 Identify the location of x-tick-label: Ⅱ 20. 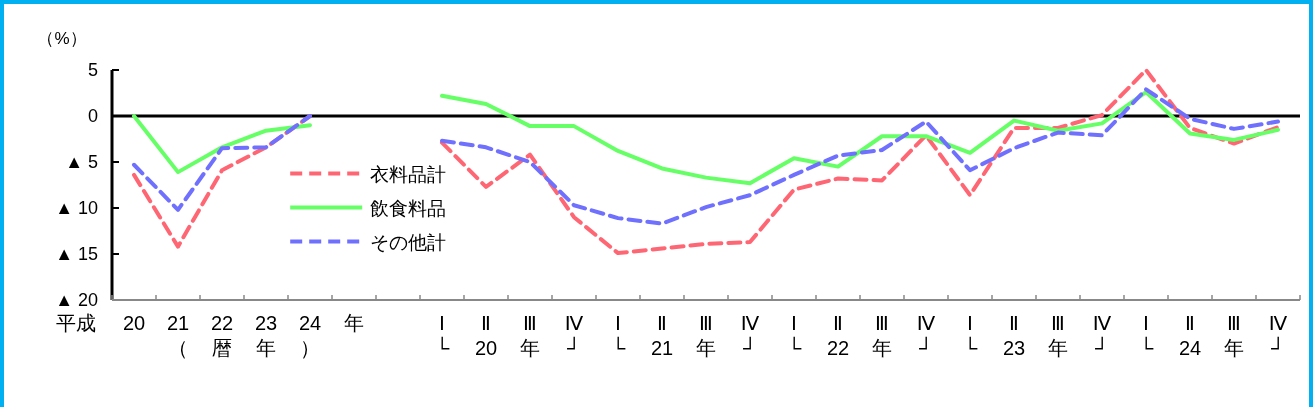
(486, 335).